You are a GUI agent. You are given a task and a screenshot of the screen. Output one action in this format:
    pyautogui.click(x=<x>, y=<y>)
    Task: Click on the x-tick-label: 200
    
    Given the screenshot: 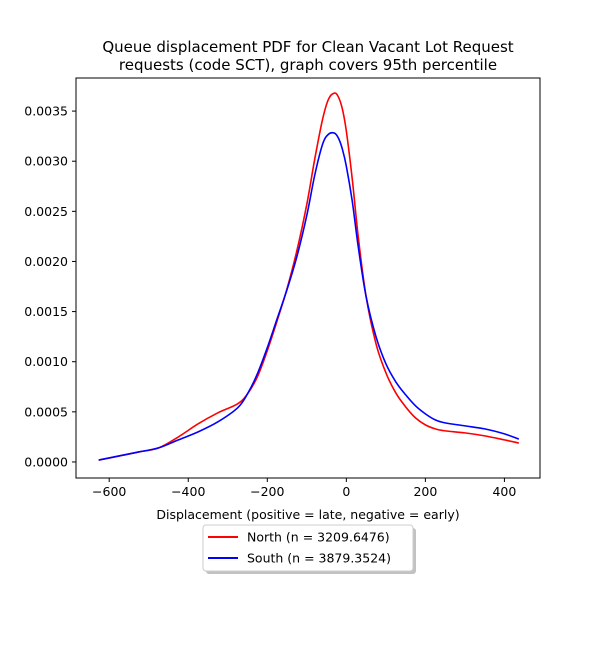 What is the action you would take?
    pyautogui.click(x=425, y=491)
    